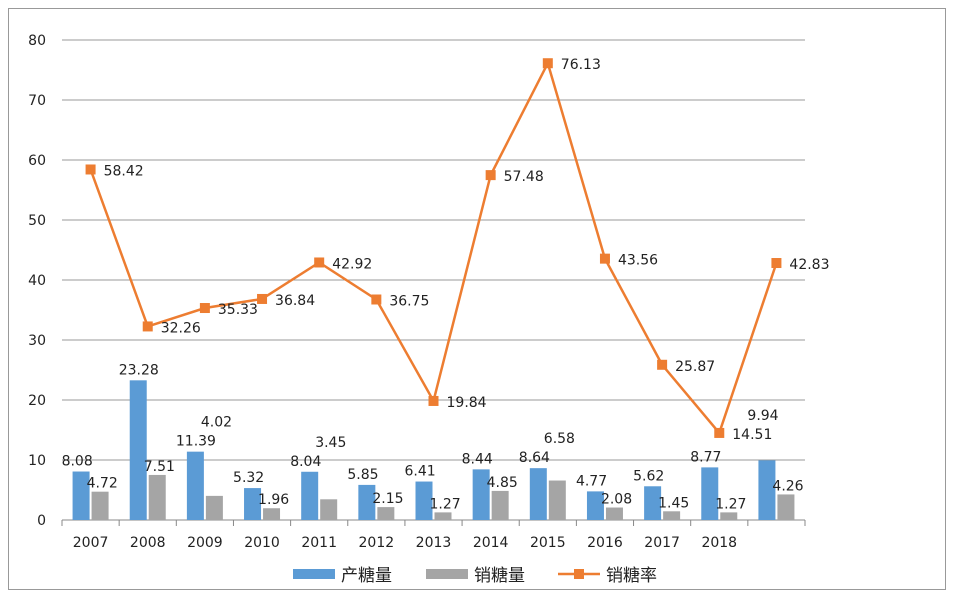 The image size is (954, 599). What do you see at coordinates (477, 459) in the screenshot?
I see `data-label: 8.44` at bounding box center [477, 459].